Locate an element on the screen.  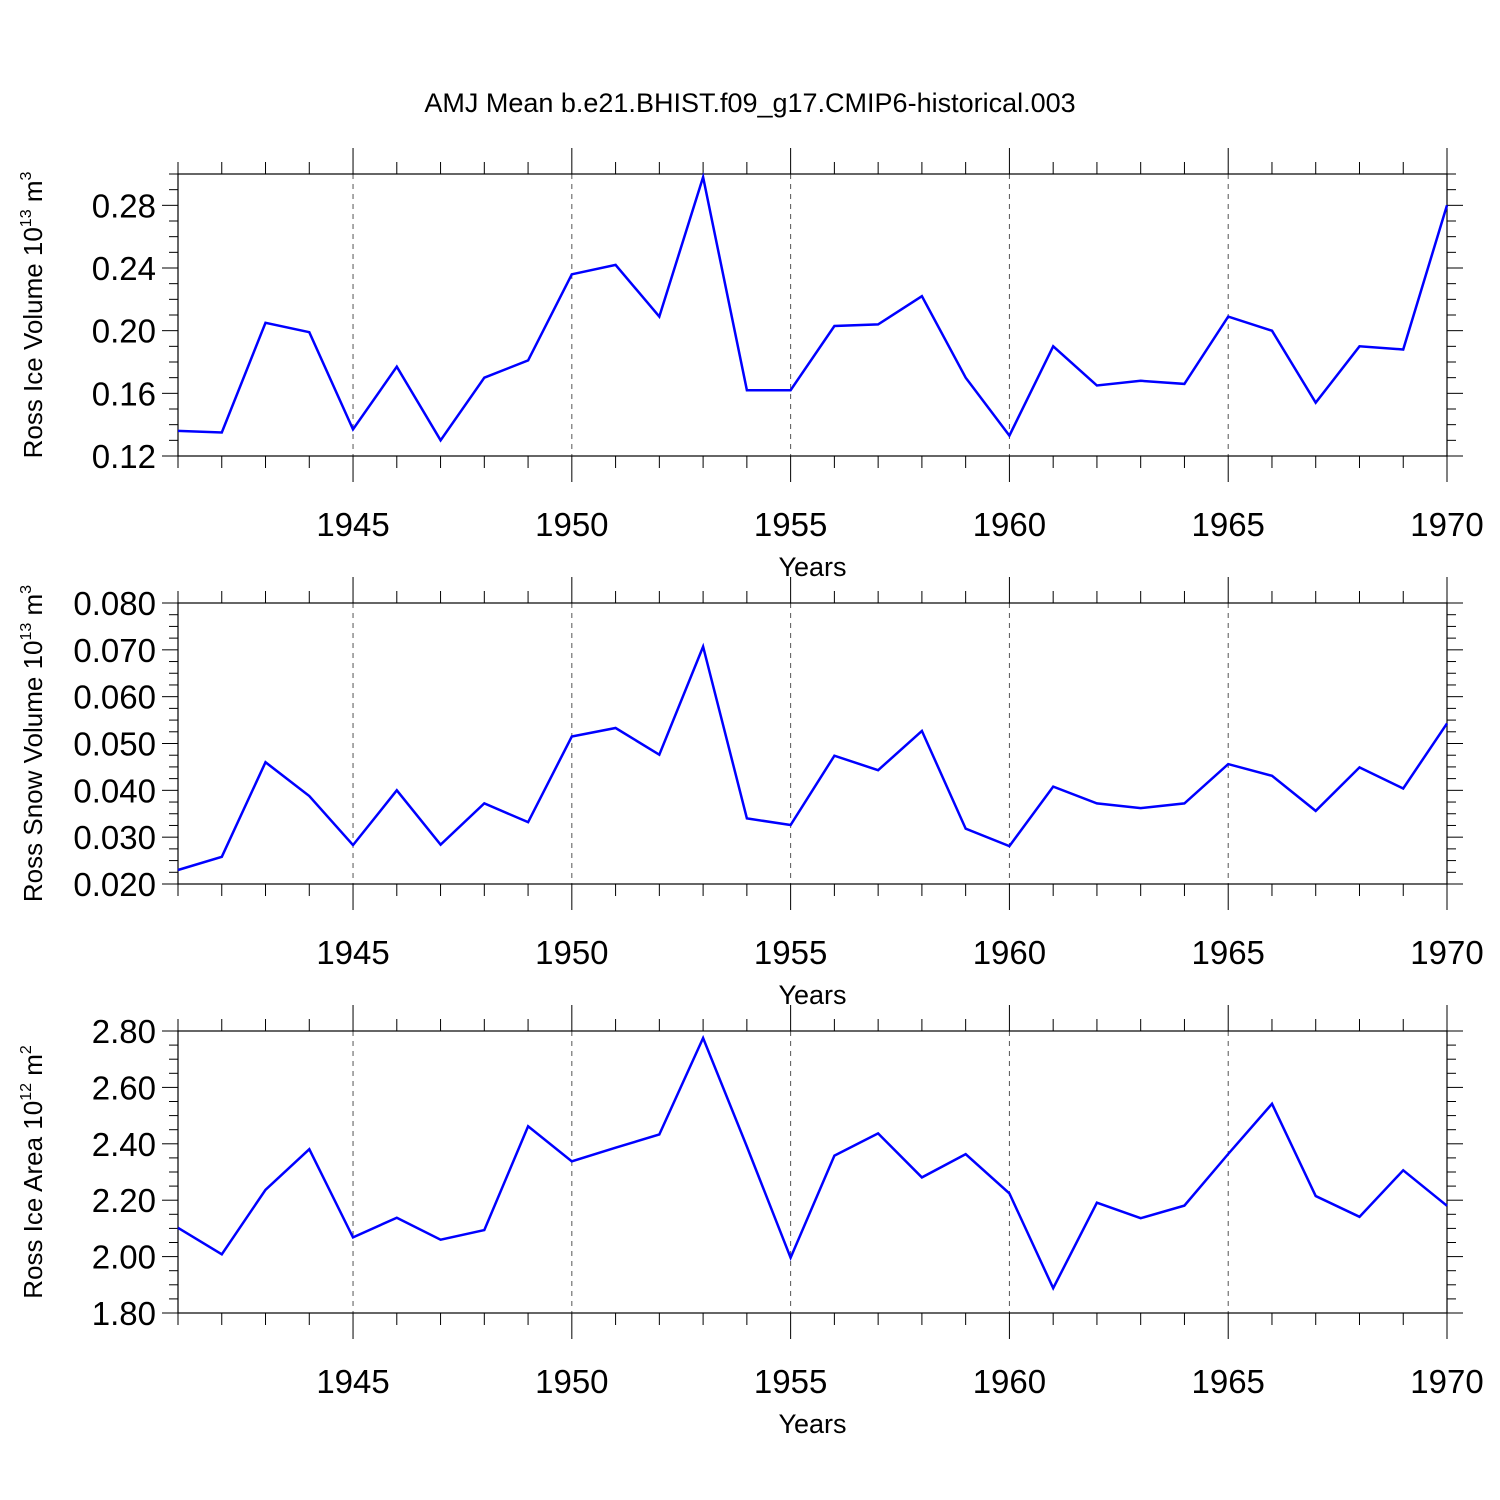
y-tick-label: 2.40 is located at coordinates (124, 1144).